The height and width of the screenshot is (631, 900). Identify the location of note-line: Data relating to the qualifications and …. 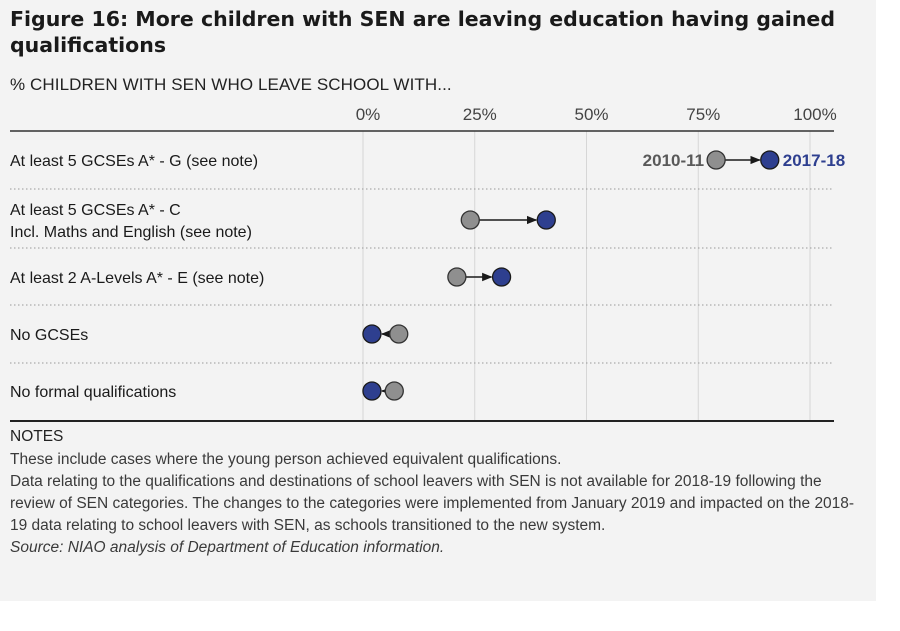
(432, 503).